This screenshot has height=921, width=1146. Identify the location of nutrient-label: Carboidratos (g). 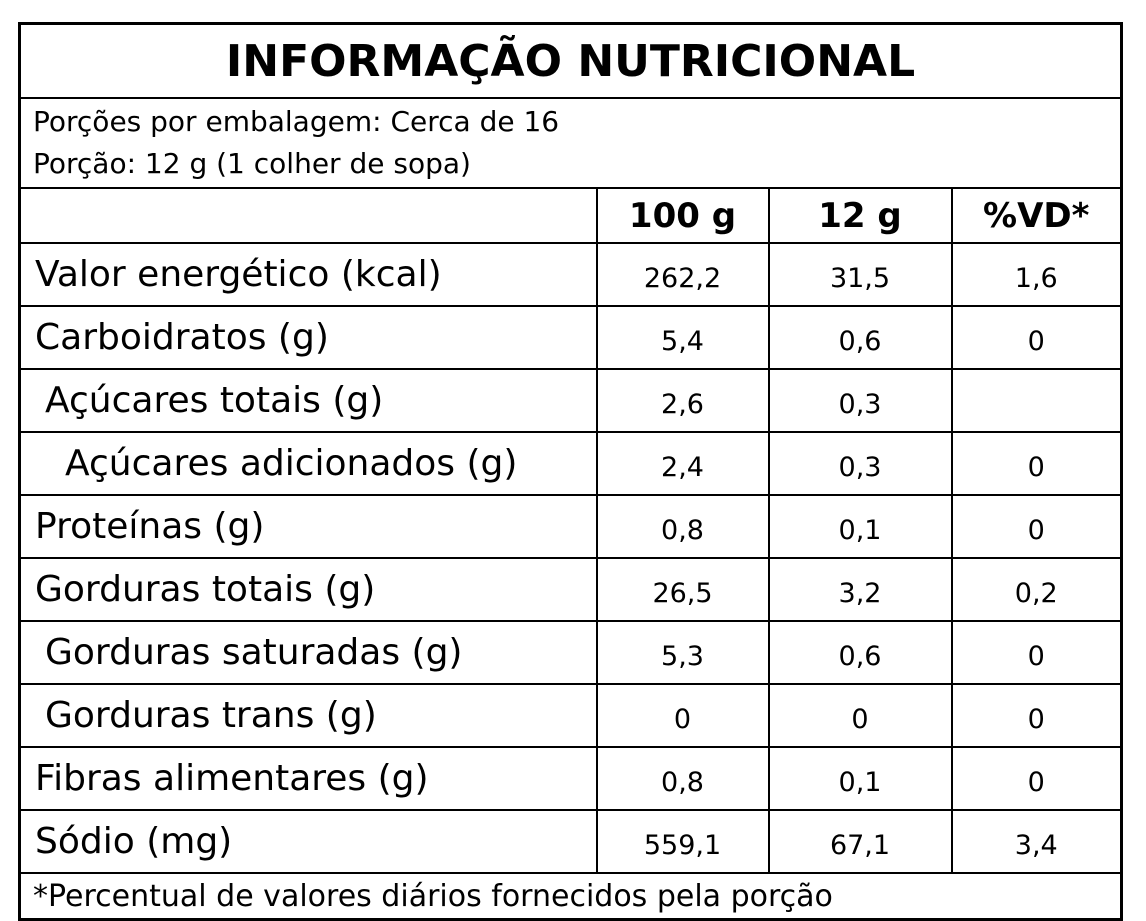
(308, 337).